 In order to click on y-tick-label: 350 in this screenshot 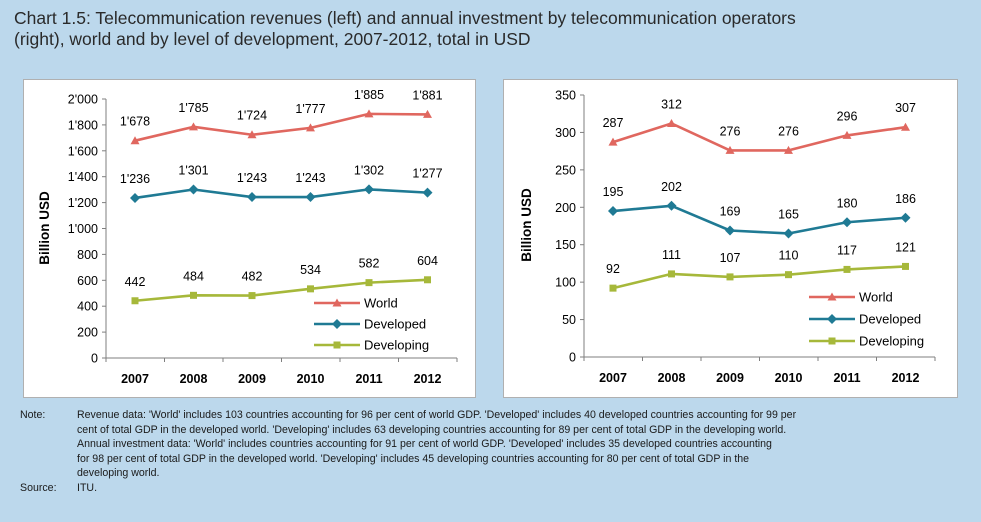, I will do `click(565, 96)`.